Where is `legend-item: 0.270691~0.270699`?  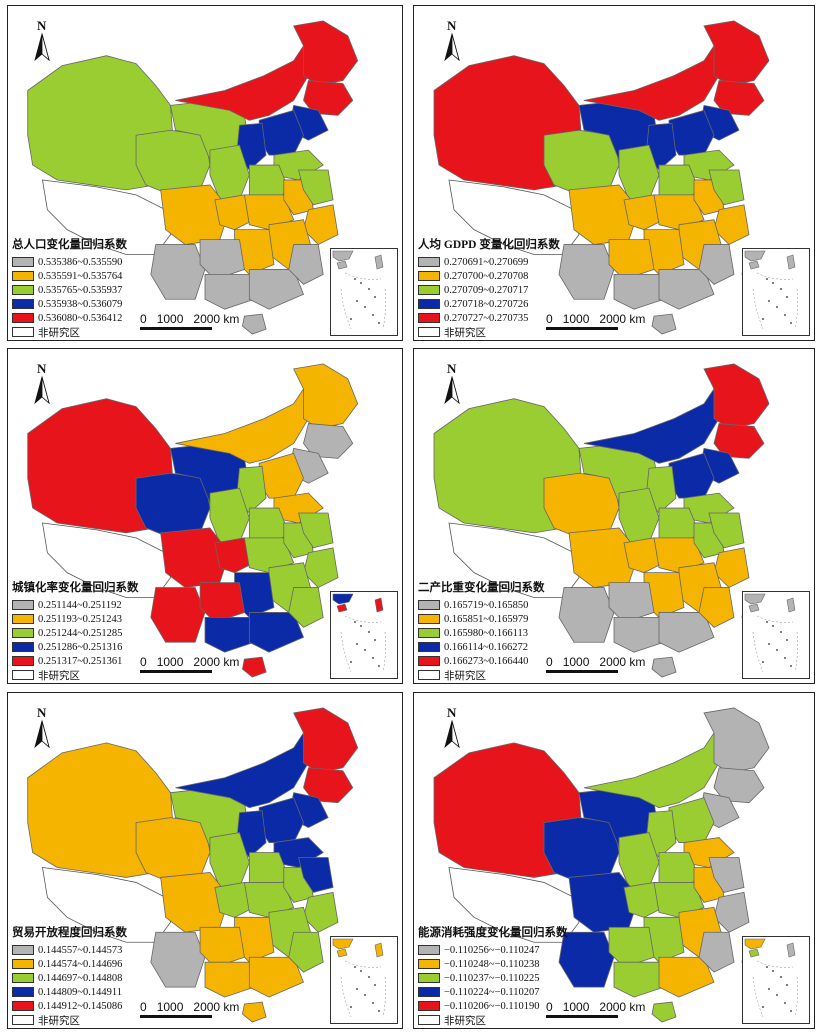 legend-item: 0.270691~0.270699 is located at coordinates (489, 262).